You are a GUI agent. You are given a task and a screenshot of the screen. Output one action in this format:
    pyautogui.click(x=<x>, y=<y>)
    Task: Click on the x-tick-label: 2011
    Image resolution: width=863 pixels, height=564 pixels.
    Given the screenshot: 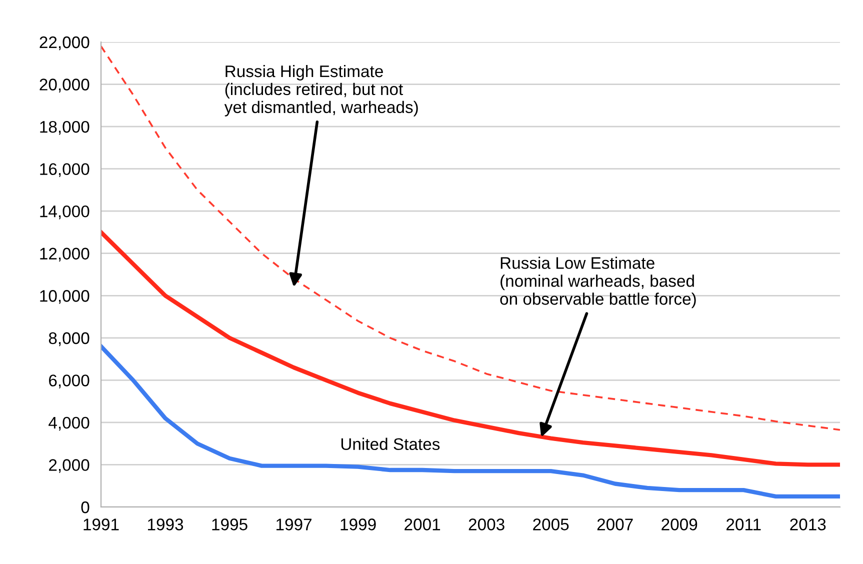 What is the action you would take?
    pyautogui.click(x=743, y=524)
    